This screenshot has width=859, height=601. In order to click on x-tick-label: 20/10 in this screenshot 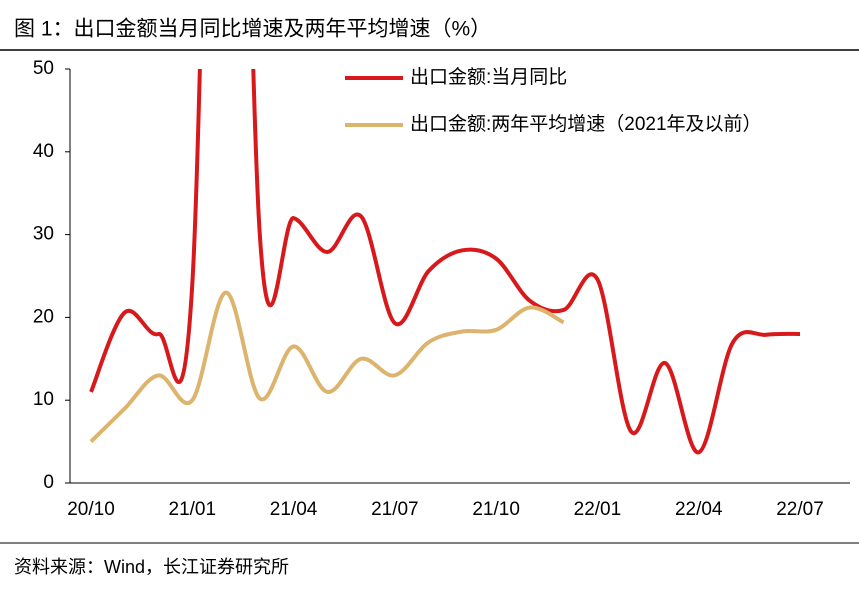, I will do `click(91, 509)`.